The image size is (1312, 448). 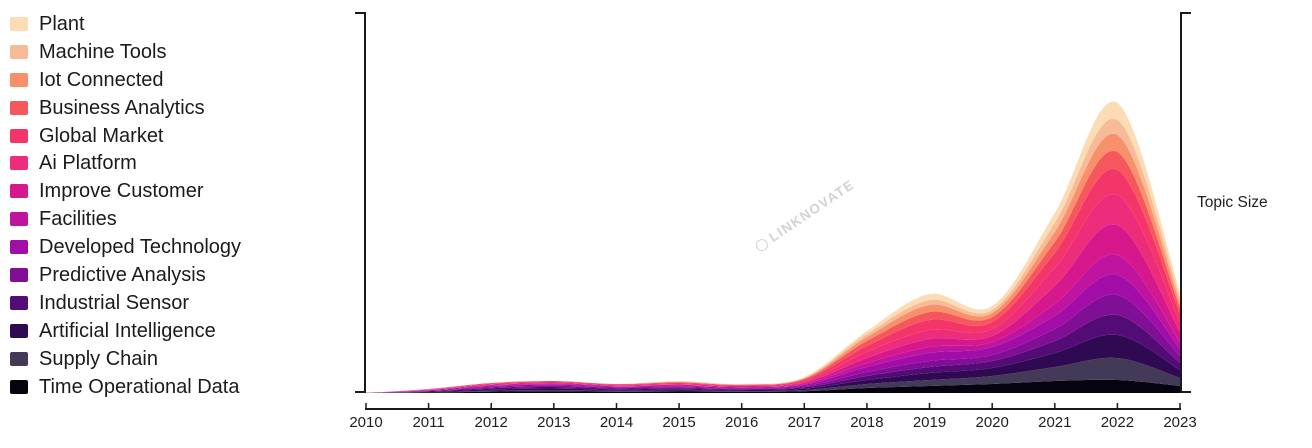 What do you see at coordinates (122, 274) in the screenshot?
I see `legend-item-label: Predictive Analysis` at bounding box center [122, 274].